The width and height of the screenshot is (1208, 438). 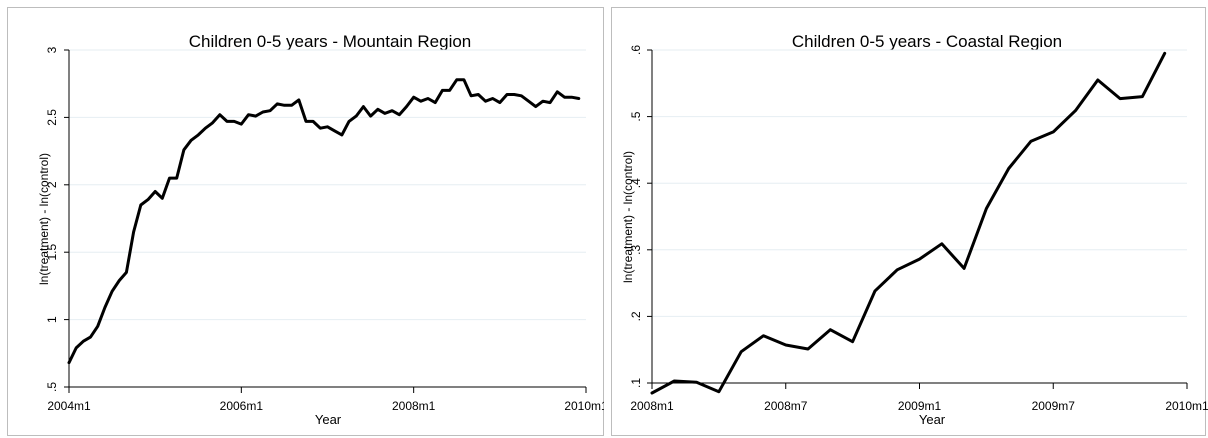 I want to click on chart-title: Children 0-5 years - Coastal Region, so click(x=927, y=41).